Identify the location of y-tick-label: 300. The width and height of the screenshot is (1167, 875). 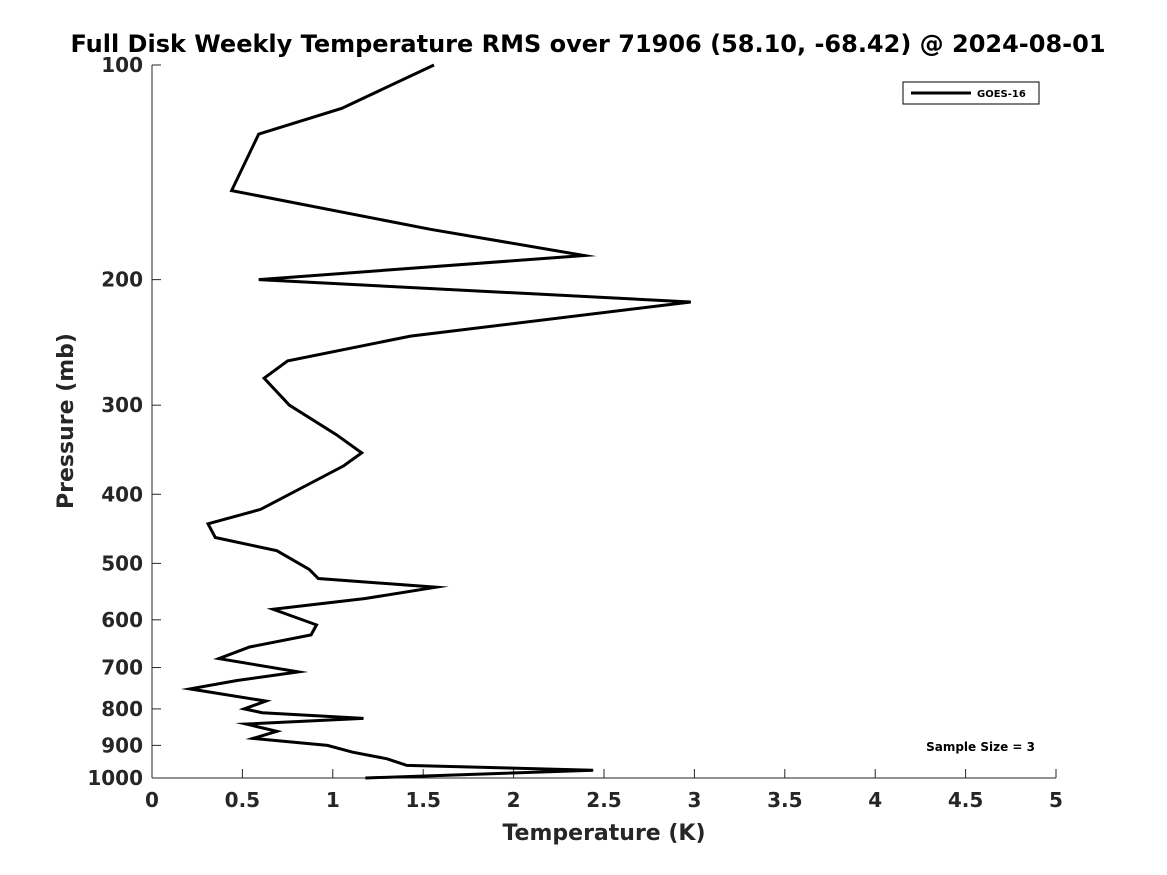
(122, 405).